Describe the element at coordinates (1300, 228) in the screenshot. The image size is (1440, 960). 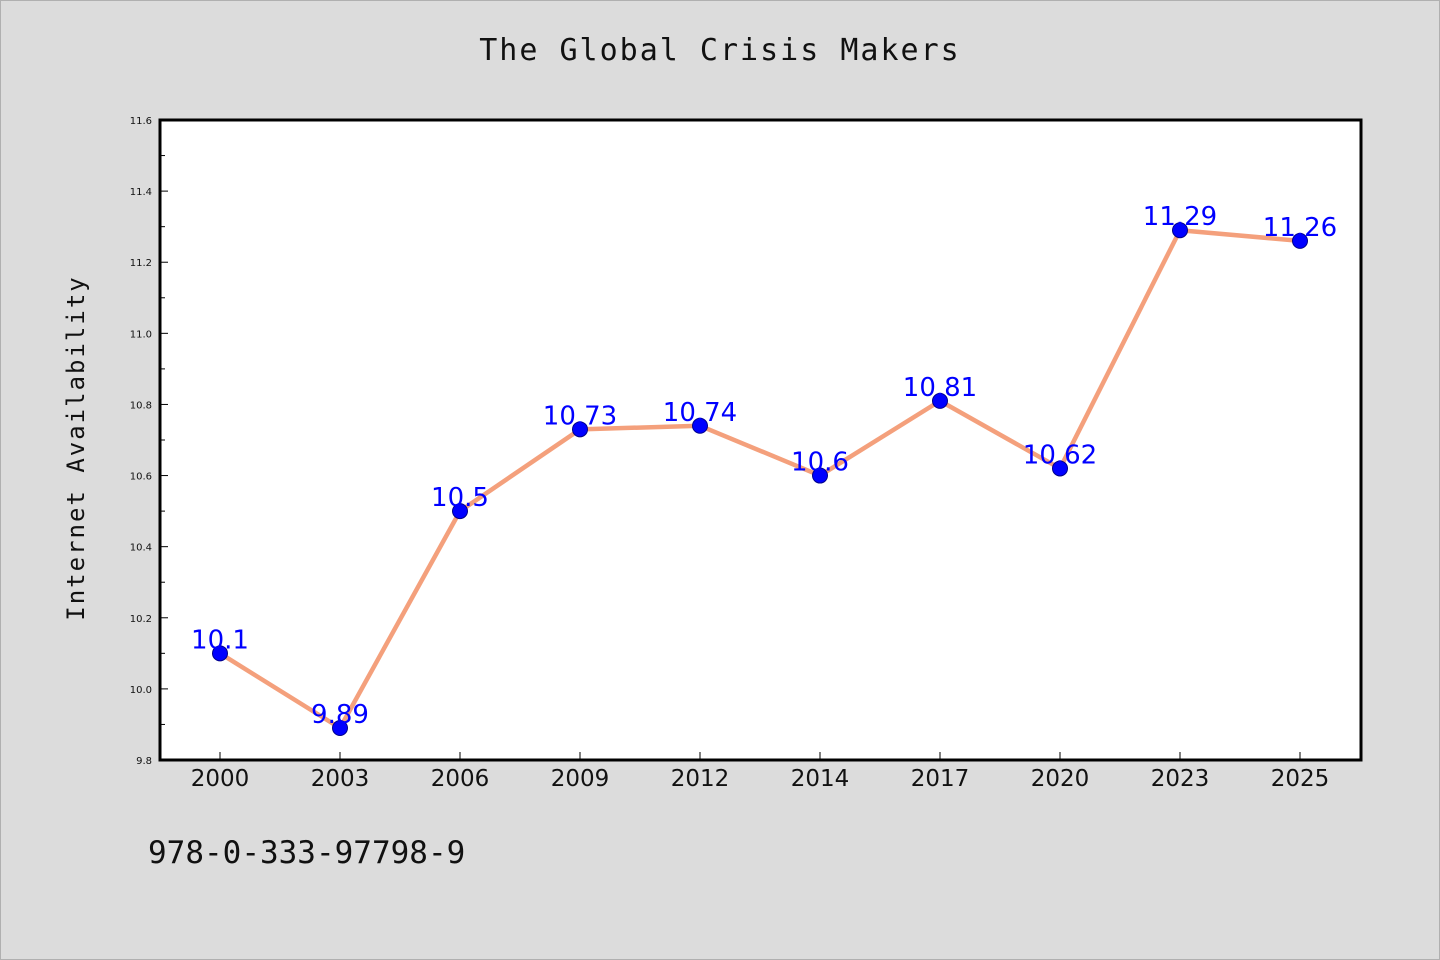
I see `data-label: 11.26` at that location.